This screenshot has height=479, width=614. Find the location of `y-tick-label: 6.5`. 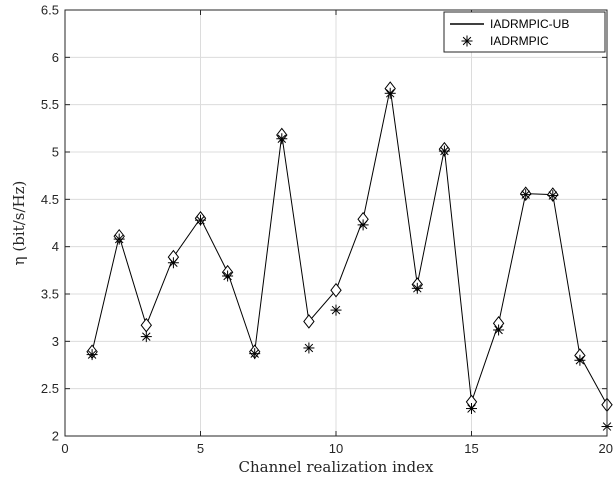

y-tick-label: 6.5 is located at coordinates (50, 10).